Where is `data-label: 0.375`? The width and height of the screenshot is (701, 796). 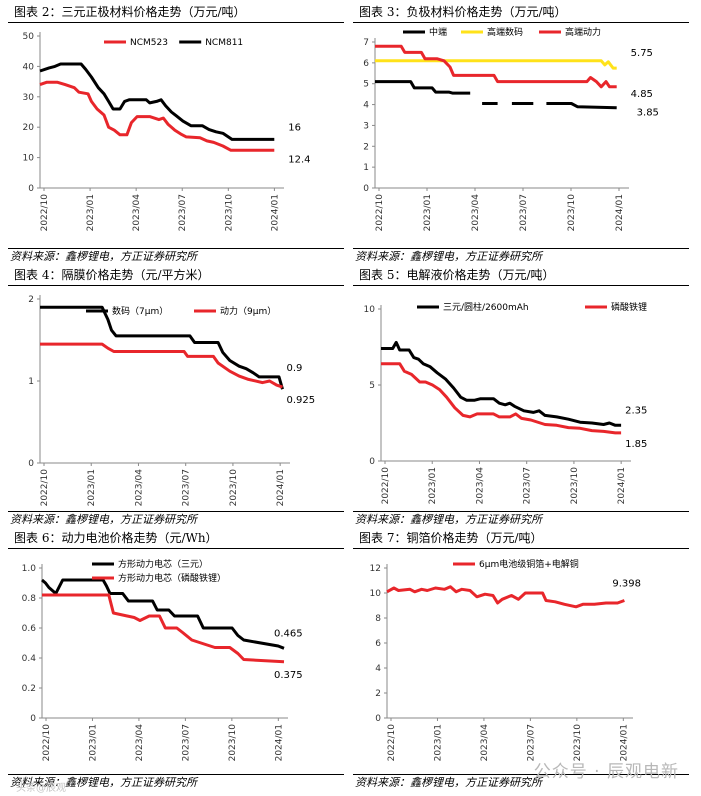 data-label: 0.375 is located at coordinates (288, 675).